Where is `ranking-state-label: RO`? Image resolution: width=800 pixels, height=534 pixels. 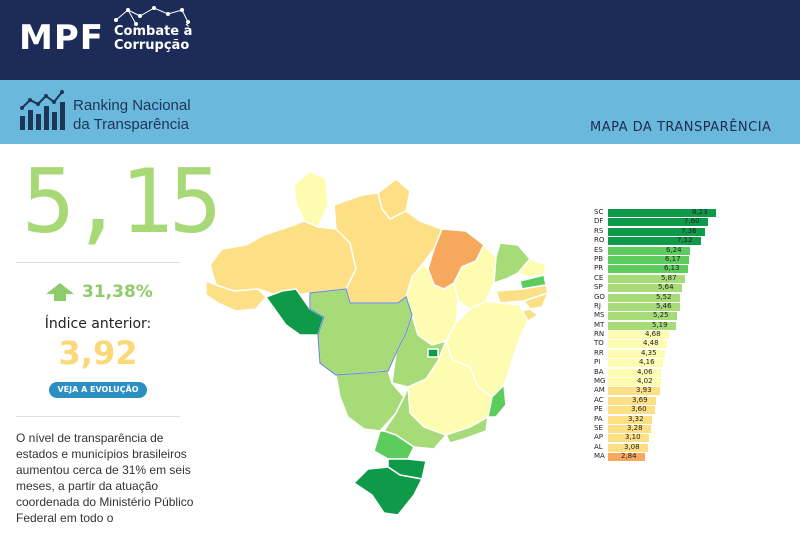 ranking-state-label: RO is located at coordinates (599, 240).